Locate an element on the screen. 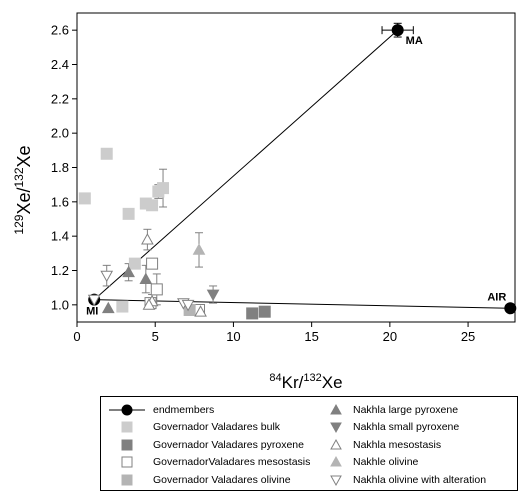 Image resolution: width=520 pixels, height=493 pixels. legend-item: Nakhla small pyroxene is located at coordinates (405, 428).